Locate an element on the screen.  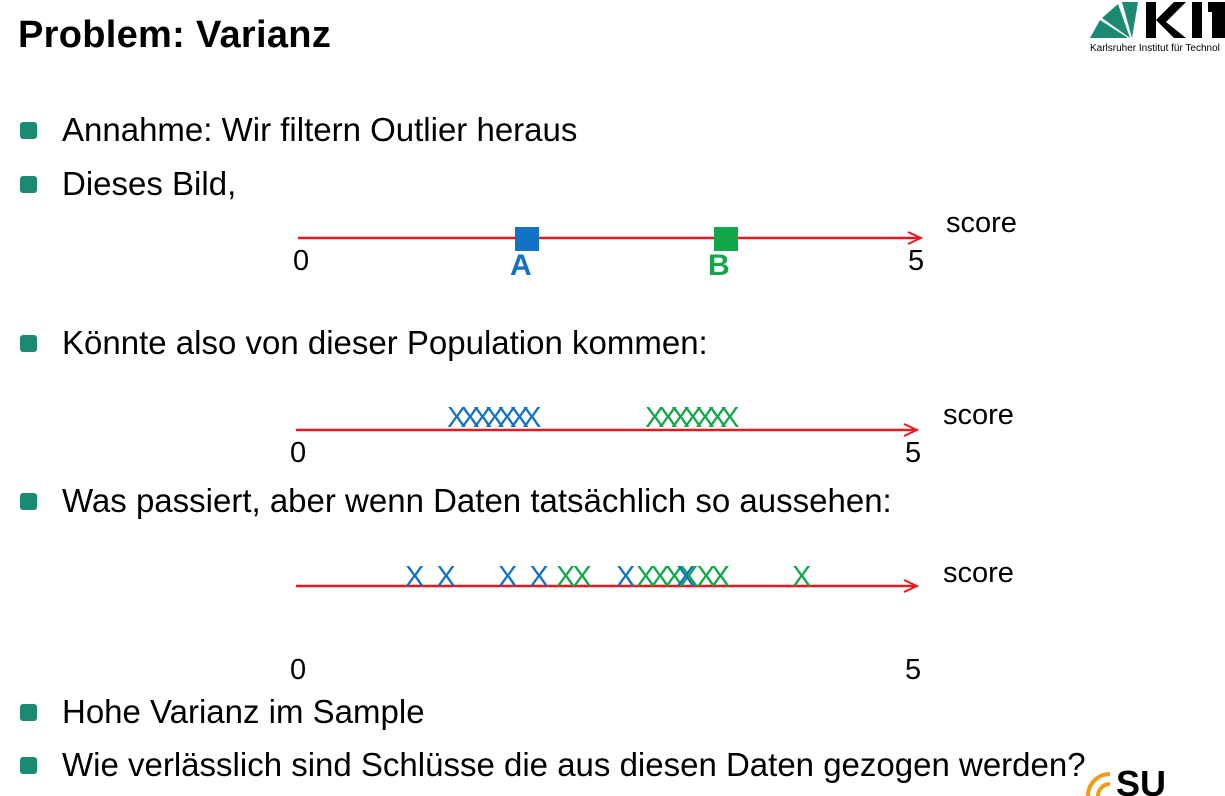
page-title: Problem: Varianz is located at coordinates (175, 35).